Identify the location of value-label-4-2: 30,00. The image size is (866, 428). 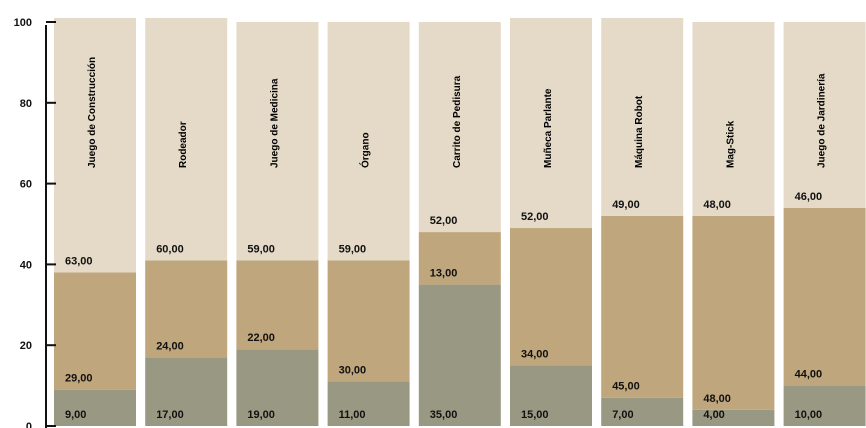
(353, 371).